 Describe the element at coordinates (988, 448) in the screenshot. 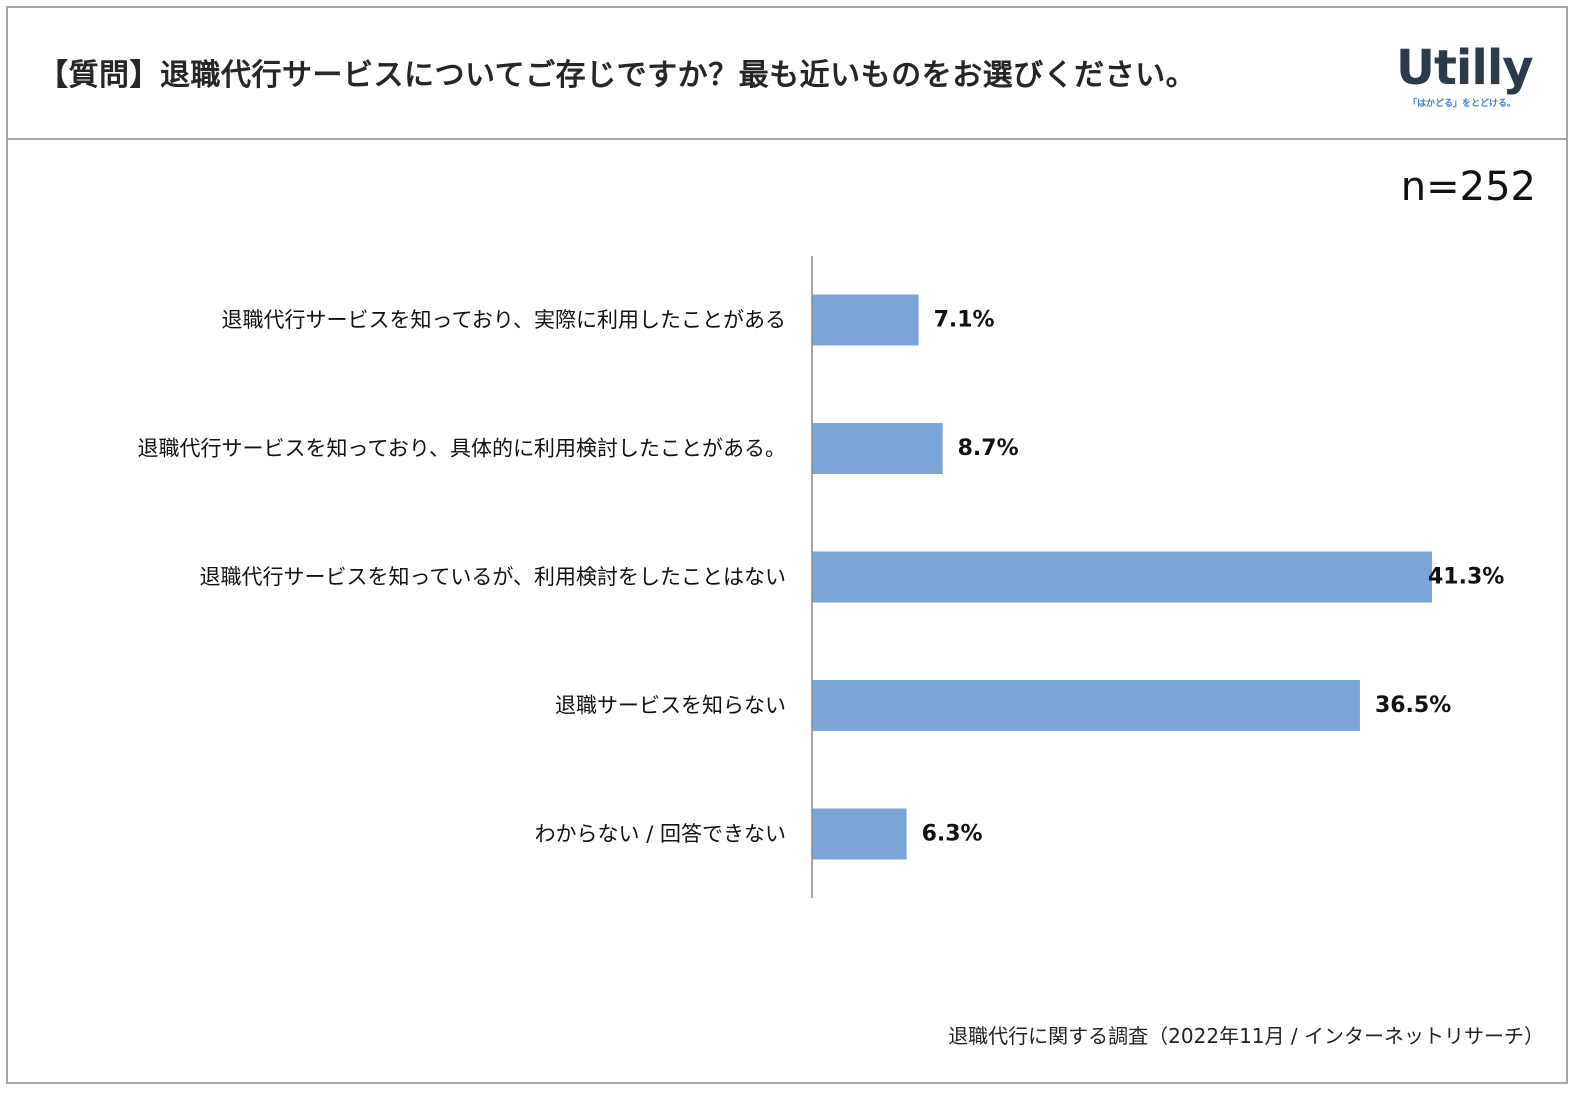

I see `value-label: 8.7%` at that location.